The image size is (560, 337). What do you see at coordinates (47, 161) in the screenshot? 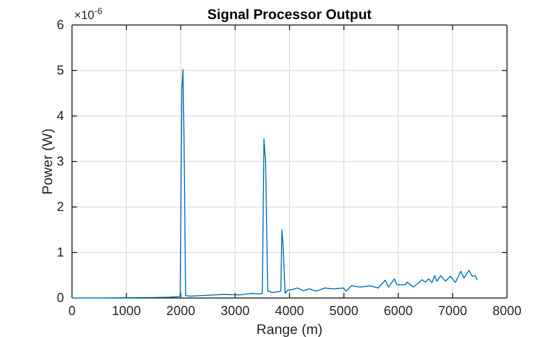
I see `y-axis-title: Power (W)` at bounding box center [47, 161].